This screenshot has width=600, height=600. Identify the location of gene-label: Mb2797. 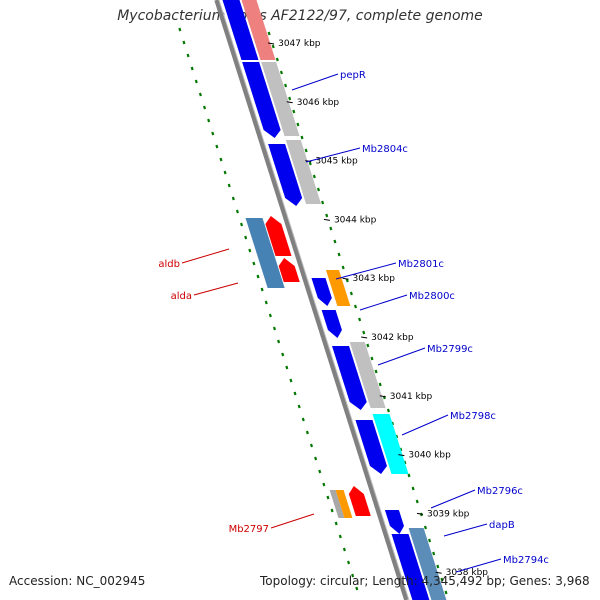
(249, 529).